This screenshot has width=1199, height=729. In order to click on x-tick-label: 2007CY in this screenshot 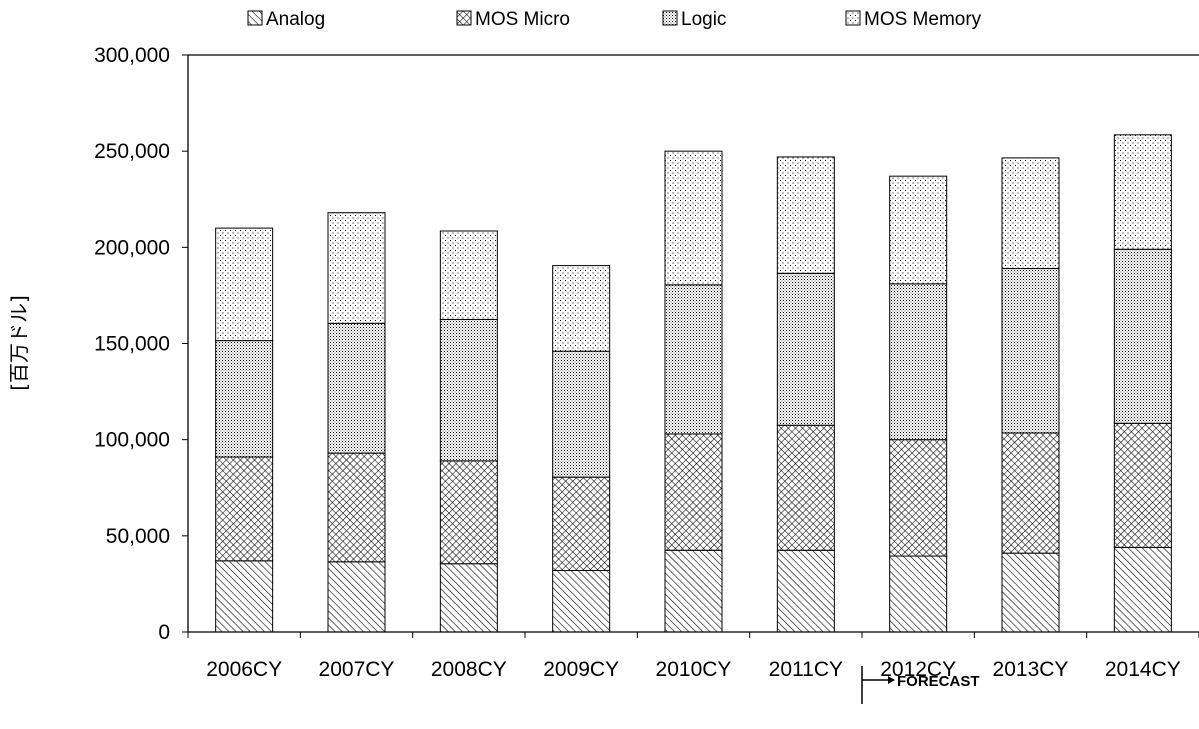, I will do `click(357, 669)`.